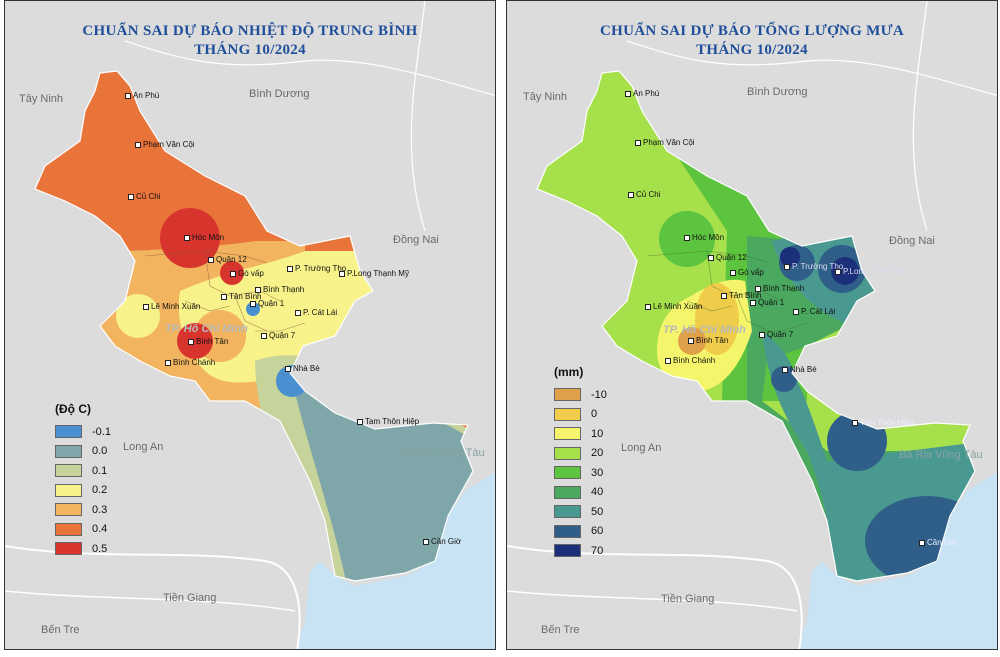 The image size is (1000, 657). I want to click on legend-label: 60, so click(597, 531).